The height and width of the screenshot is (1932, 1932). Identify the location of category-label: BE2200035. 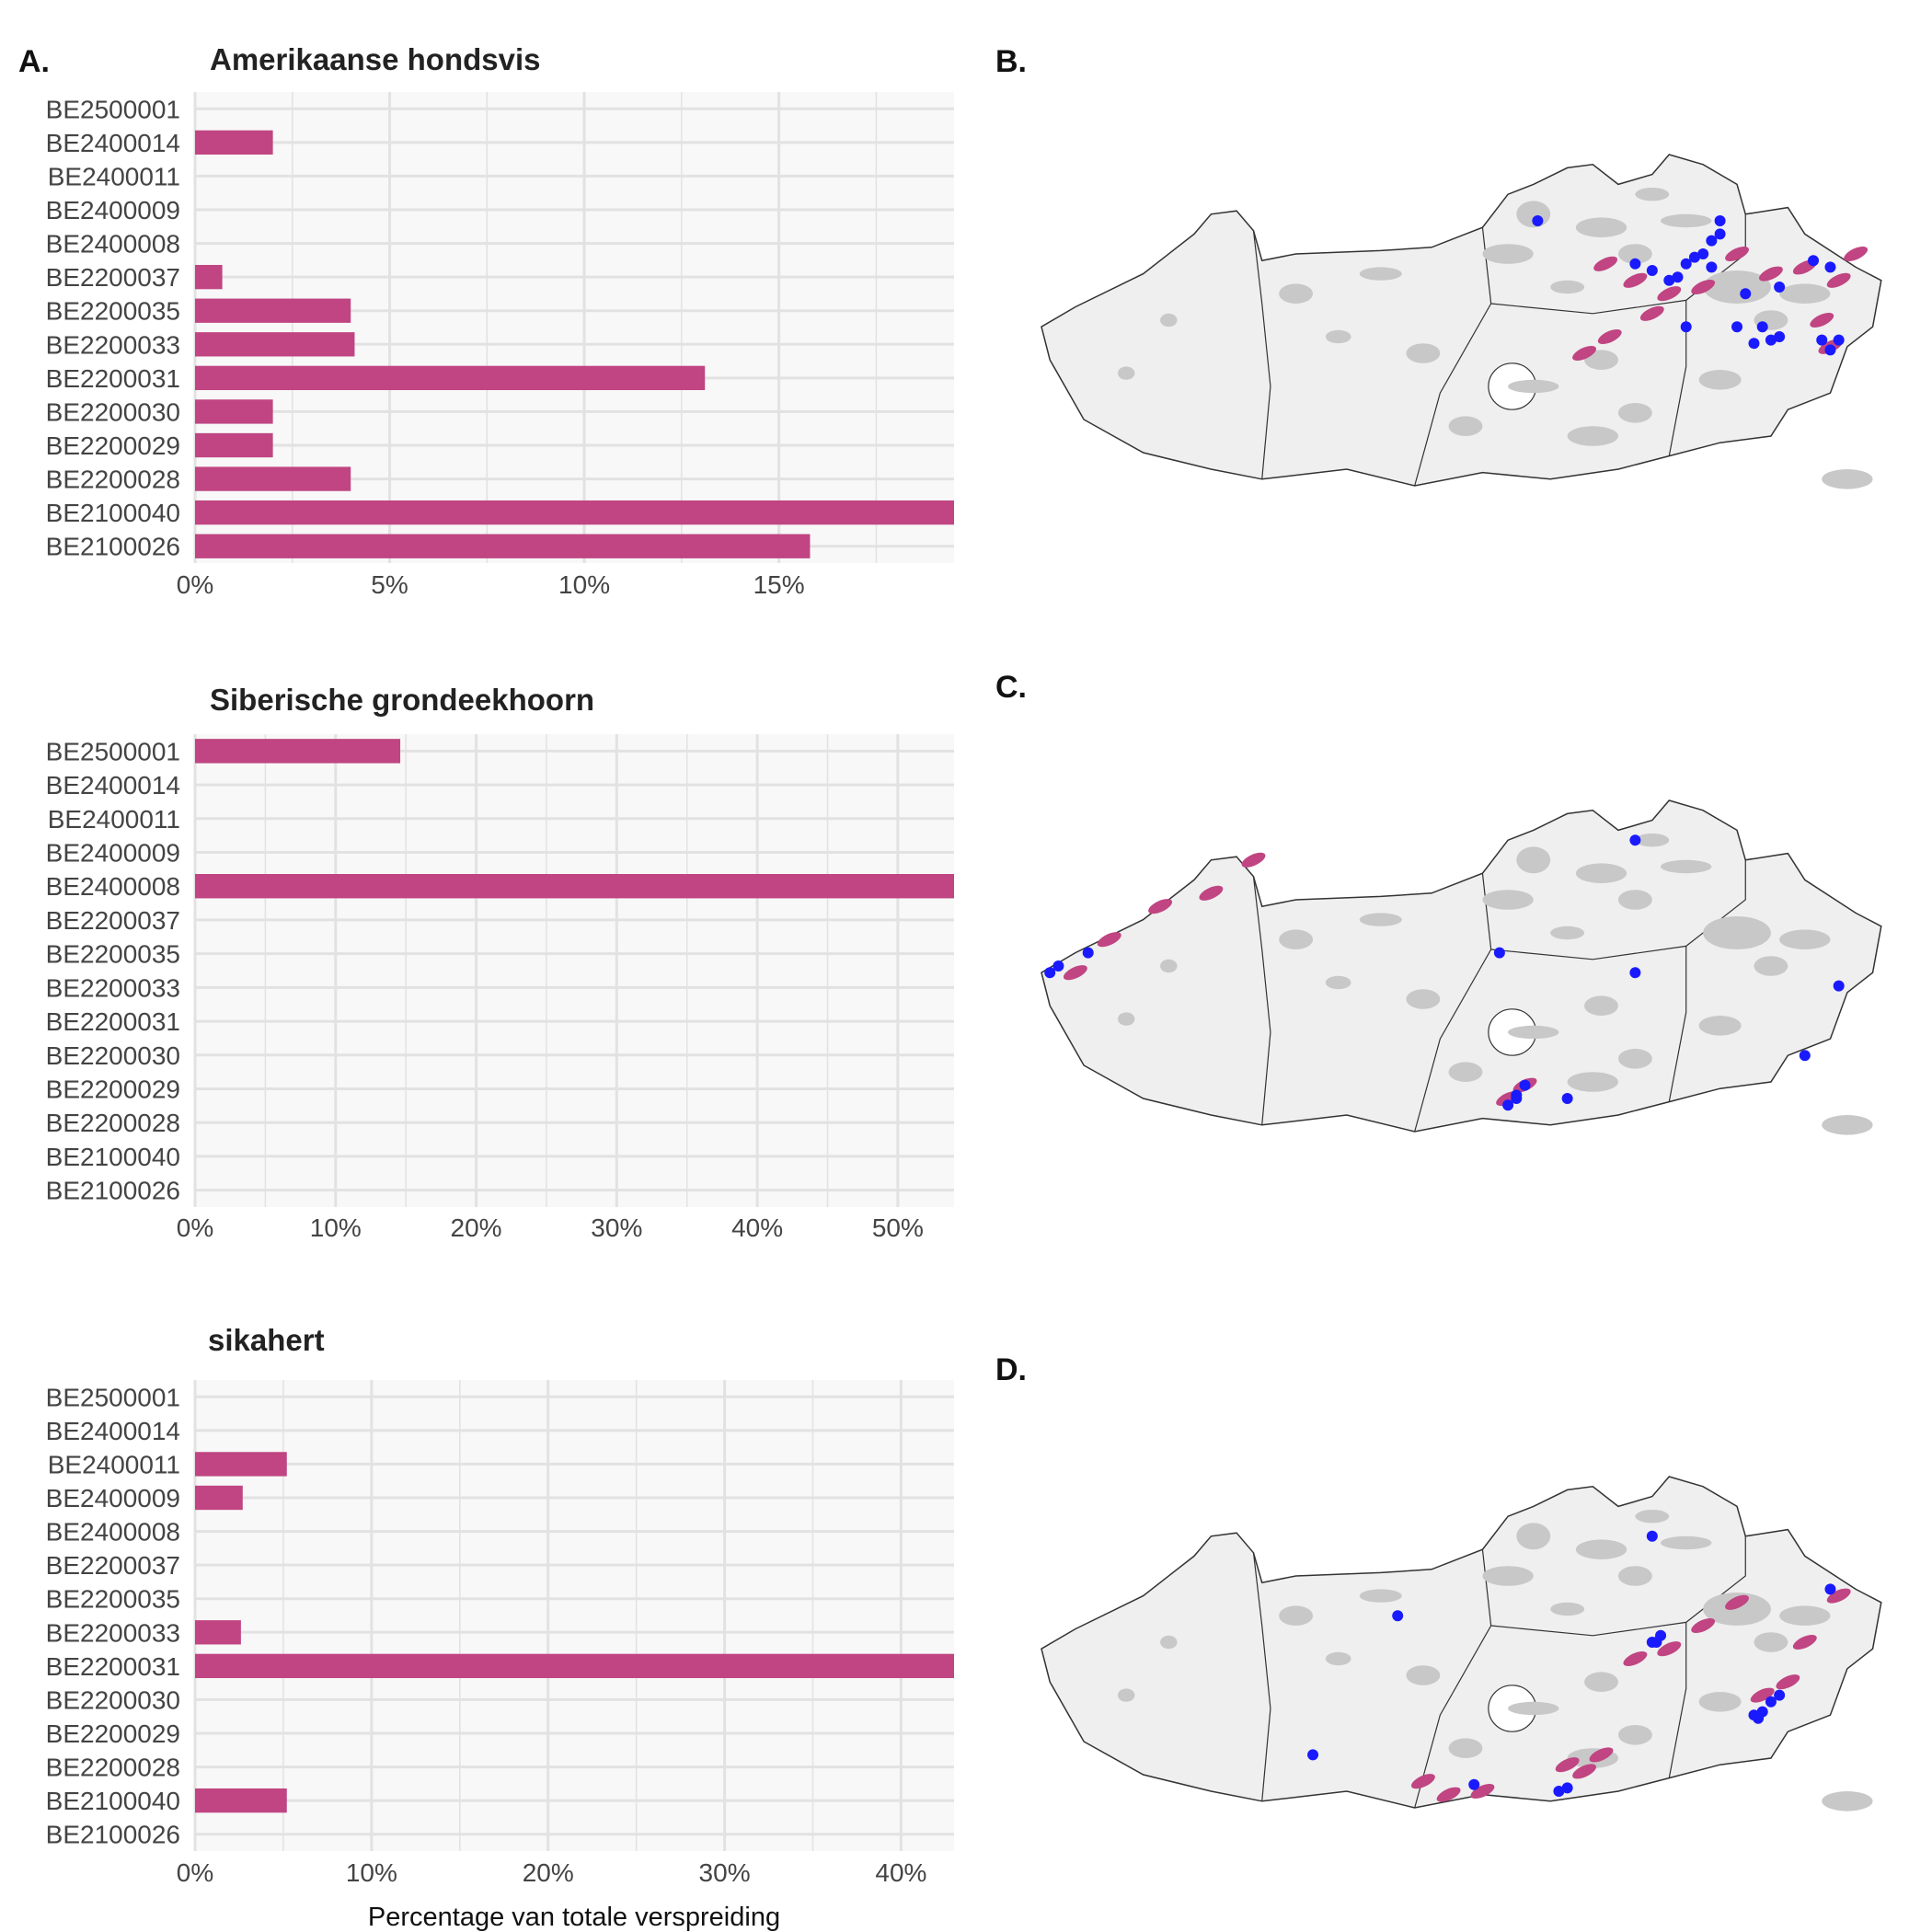
(113, 311).